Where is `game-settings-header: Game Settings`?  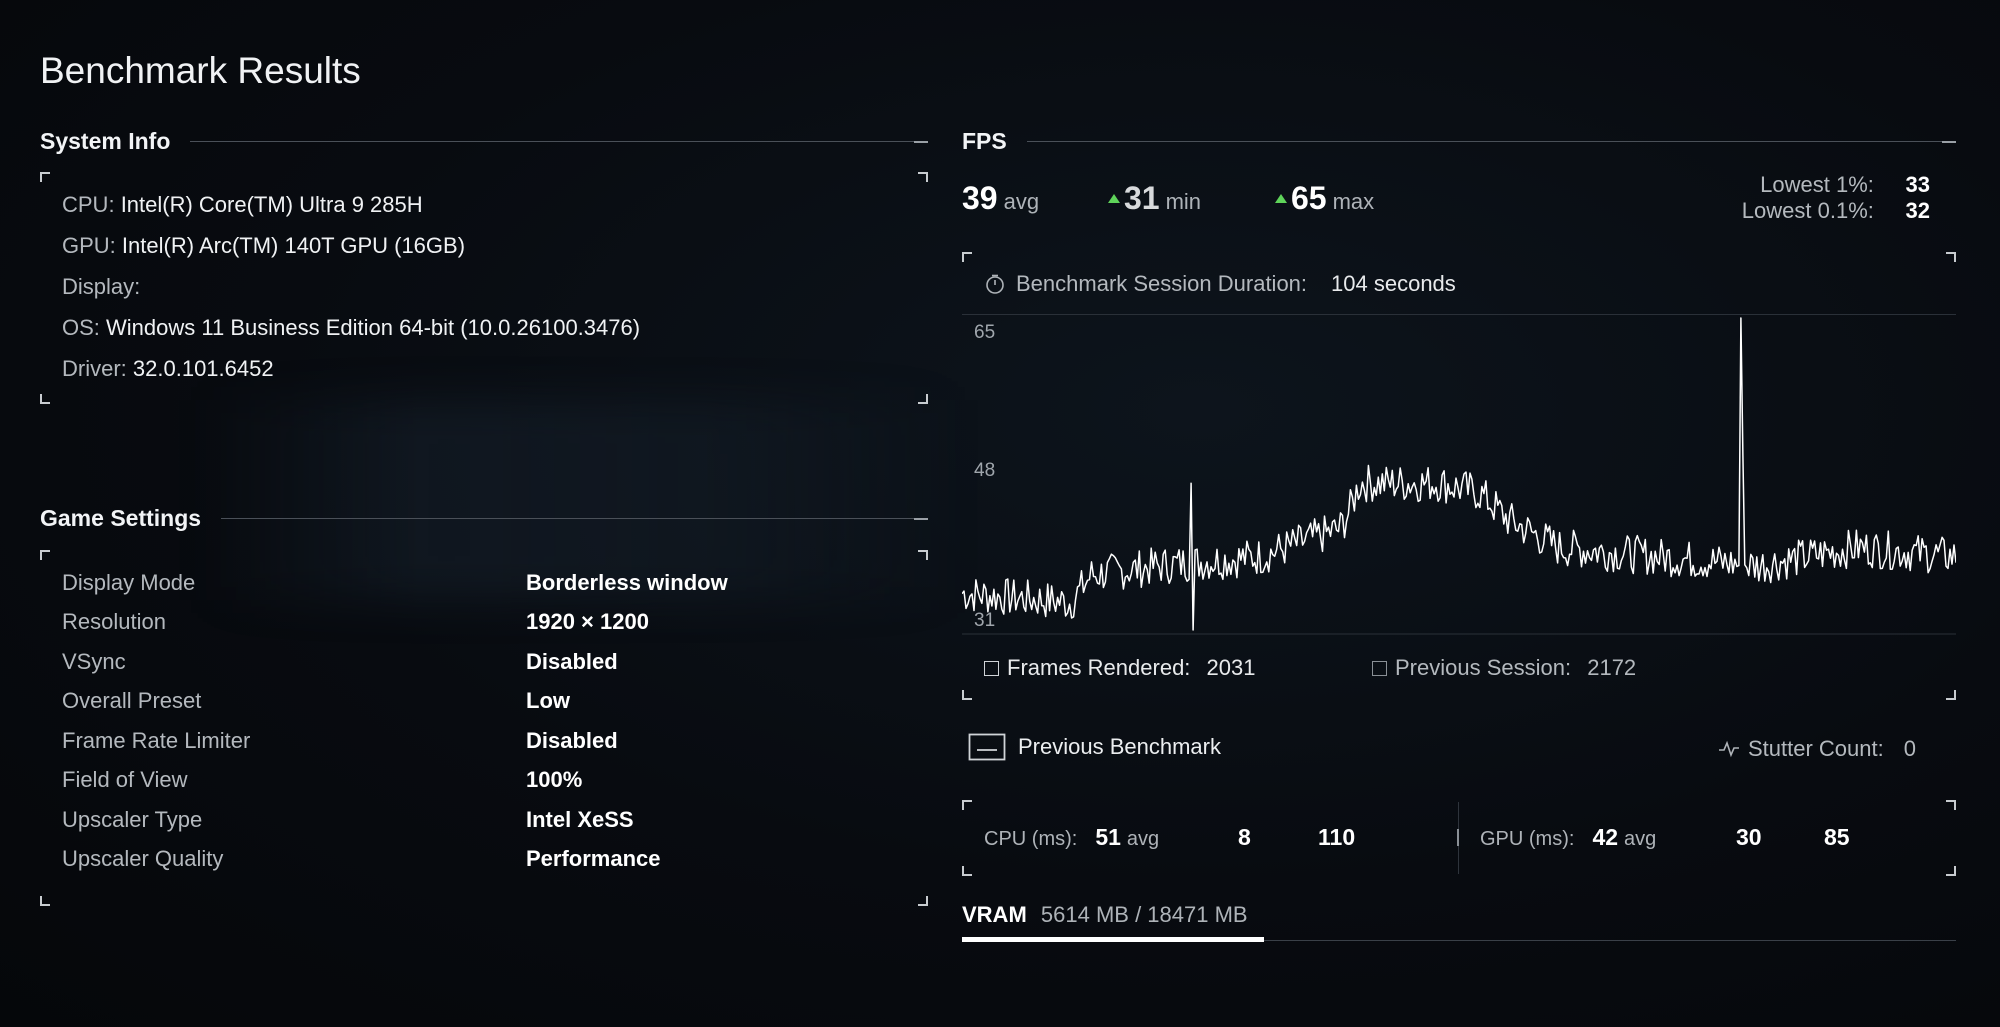 game-settings-header: Game Settings is located at coordinates (484, 518).